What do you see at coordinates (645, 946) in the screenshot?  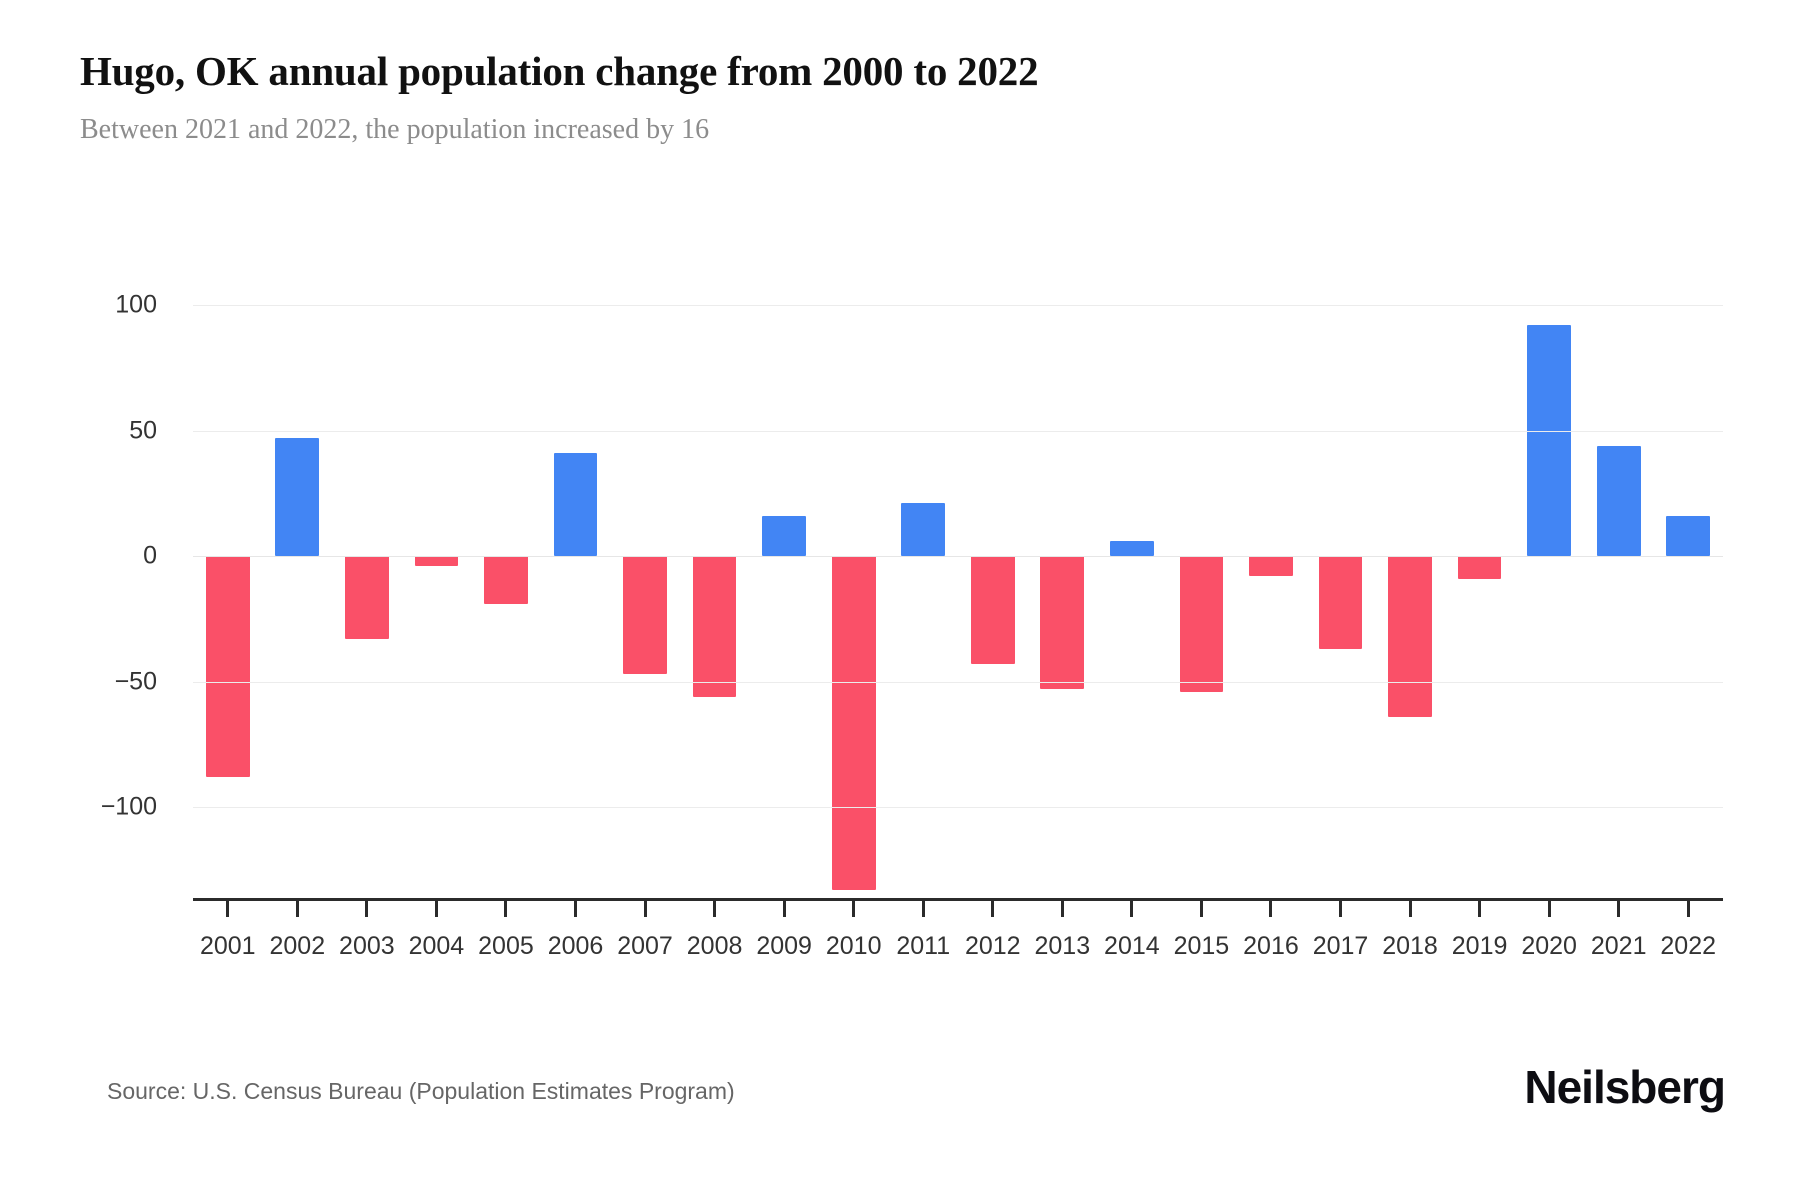 I see `x-axis-label-2007: 2007` at bounding box center [645, 946].